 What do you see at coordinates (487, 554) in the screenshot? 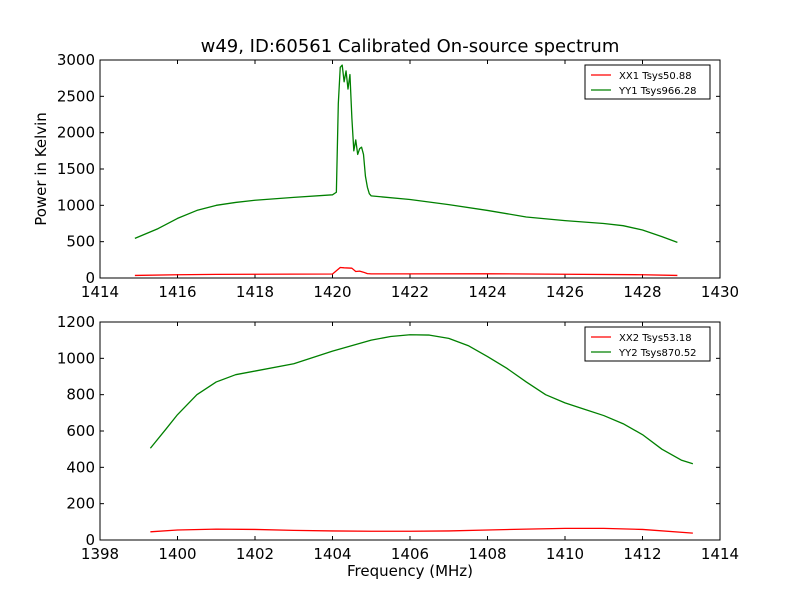
I see `x-tick-label: 1408` at bounding box center [487, 554].